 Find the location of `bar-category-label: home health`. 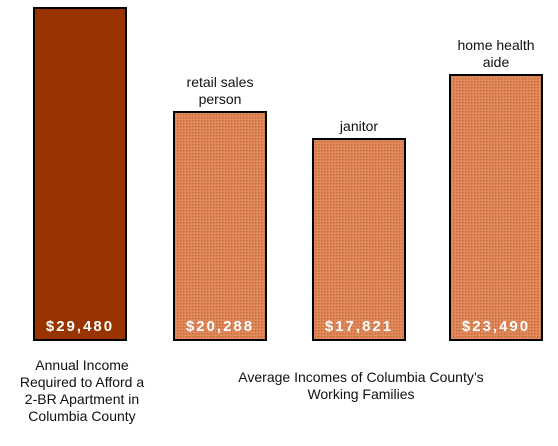

bar-category-label: home health is located at coordinates (495, 45).